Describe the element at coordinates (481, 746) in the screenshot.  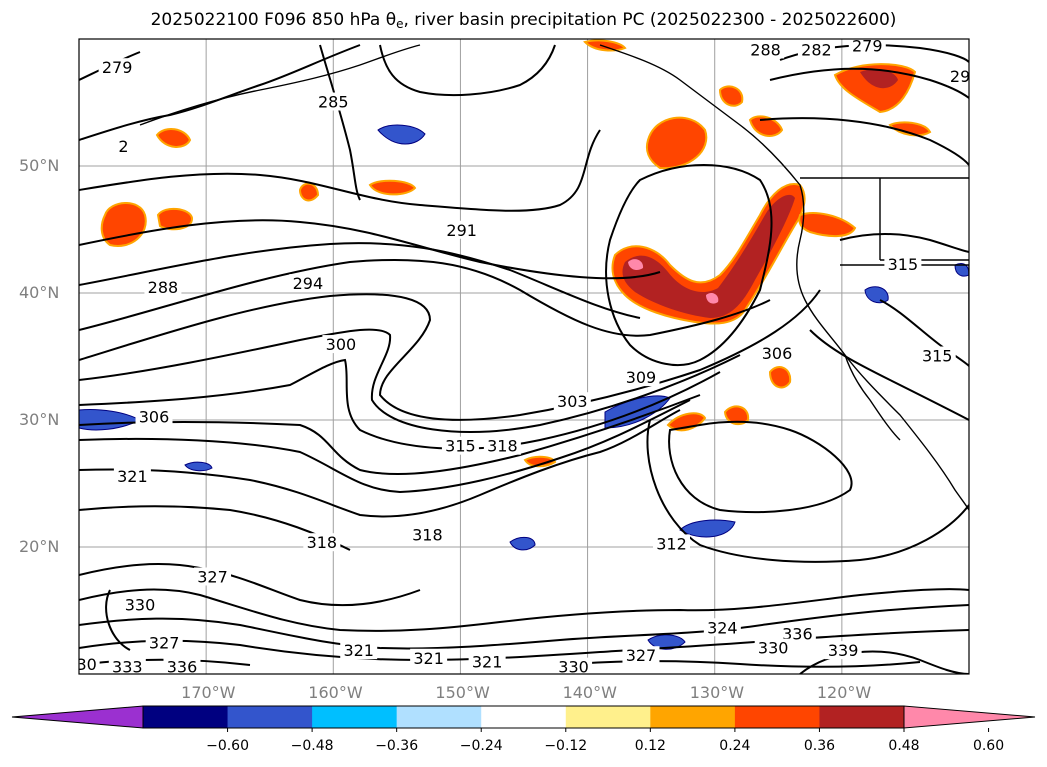
I see `colorbar-tick-label: −0.24` at that location.